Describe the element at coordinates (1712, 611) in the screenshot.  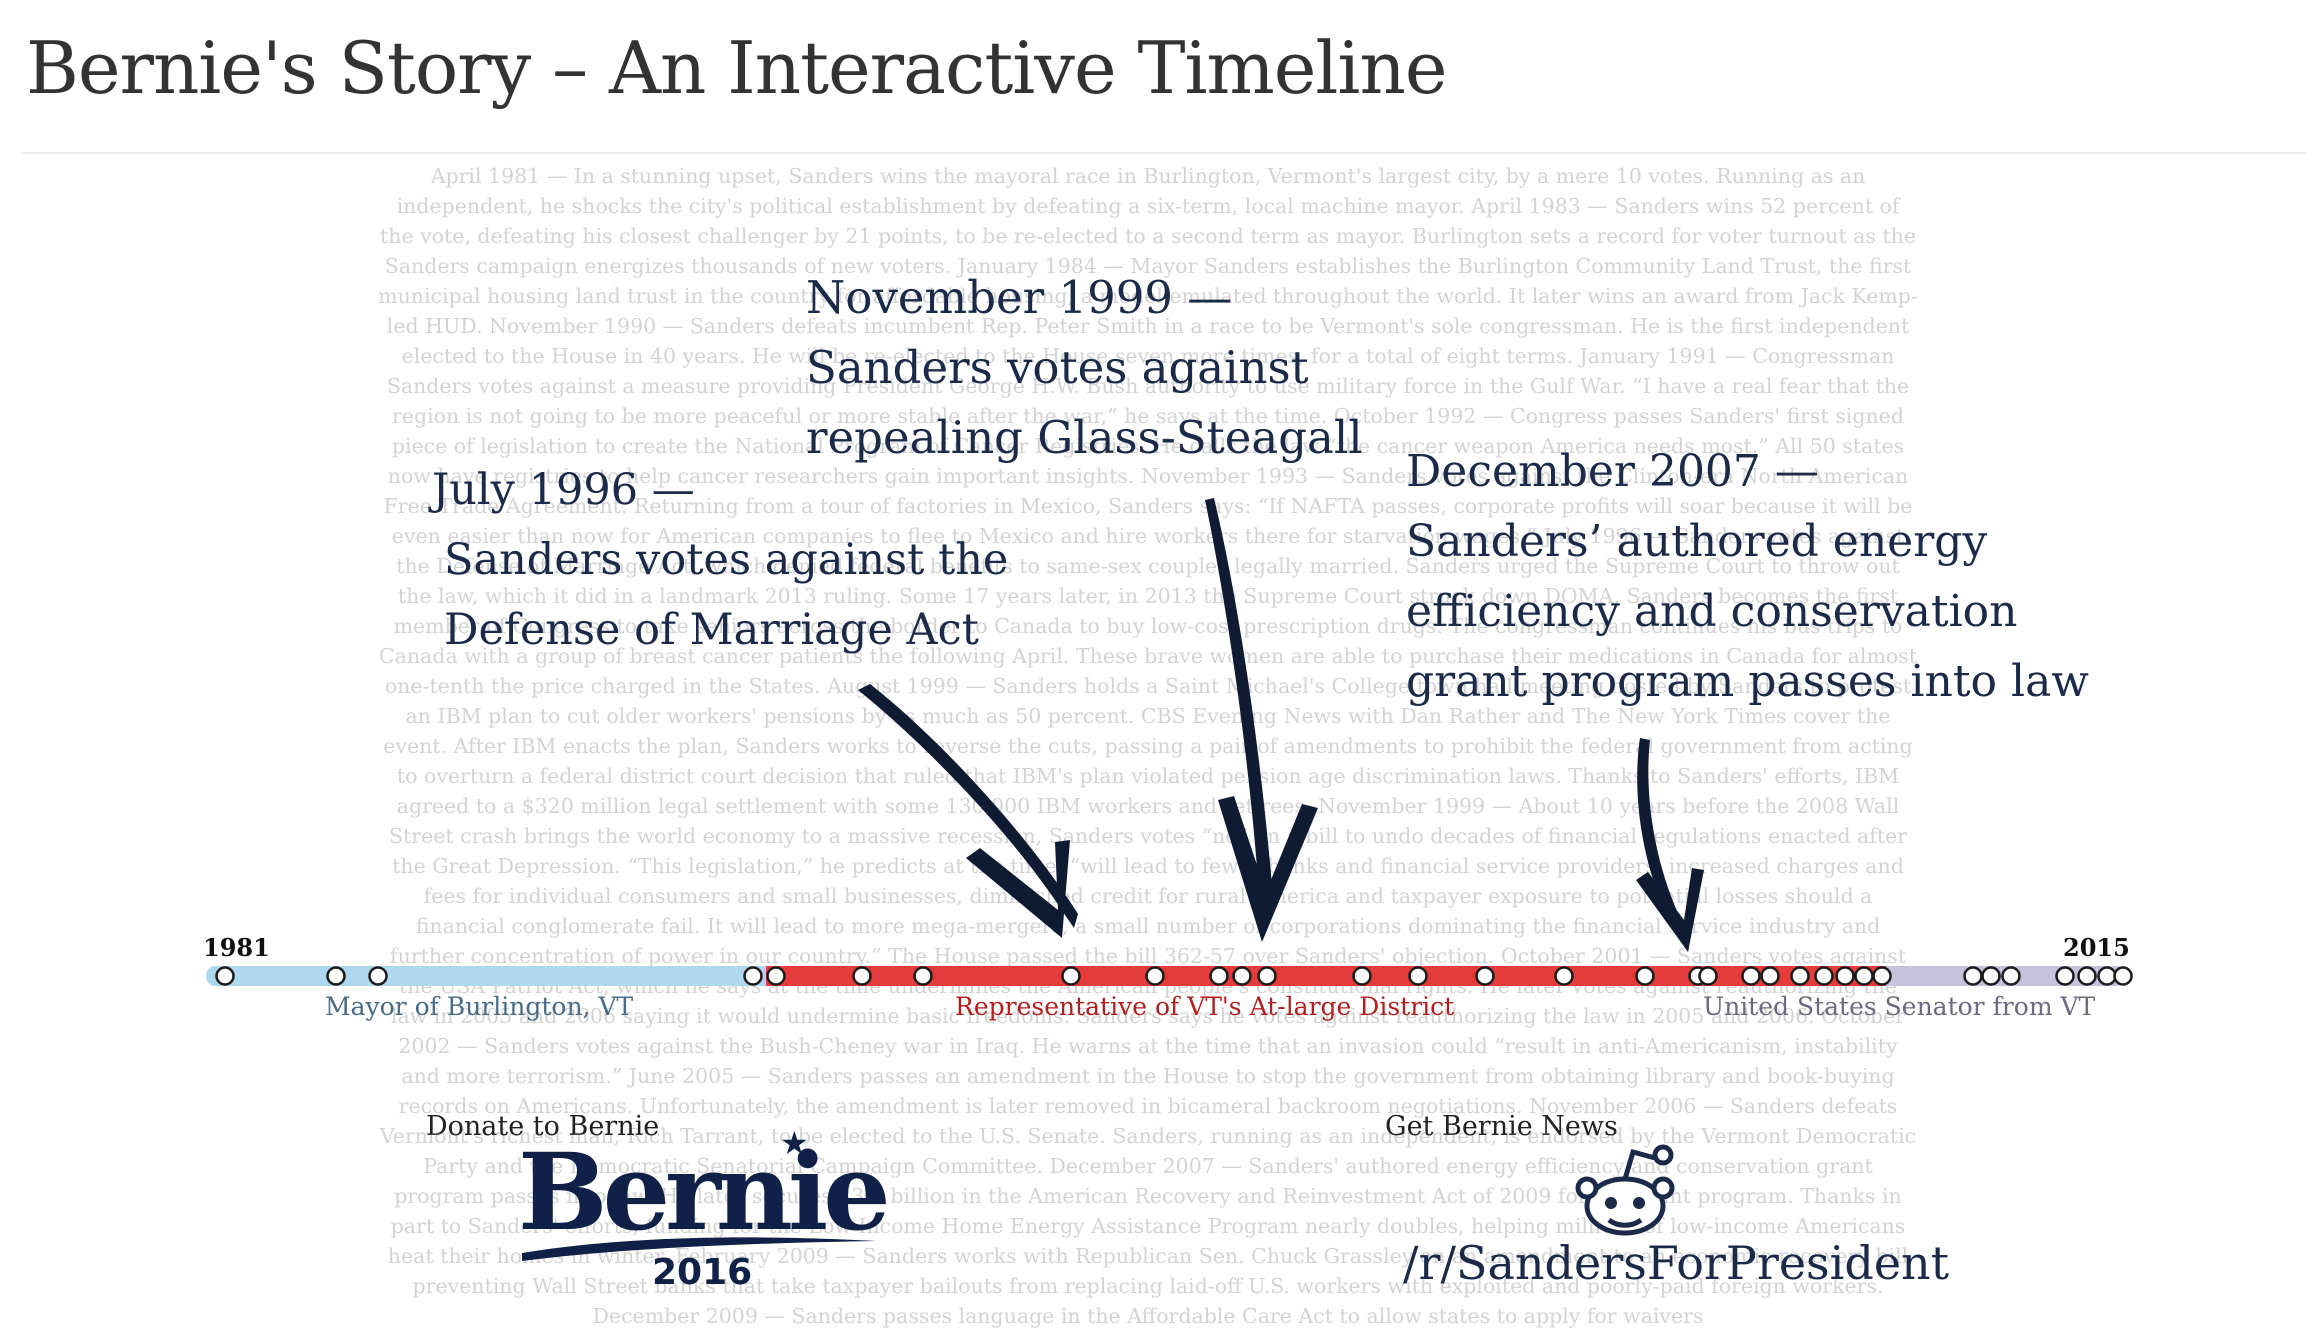
I see `annotation-dec-2007-text-2: efficiency and conservation` at that location.